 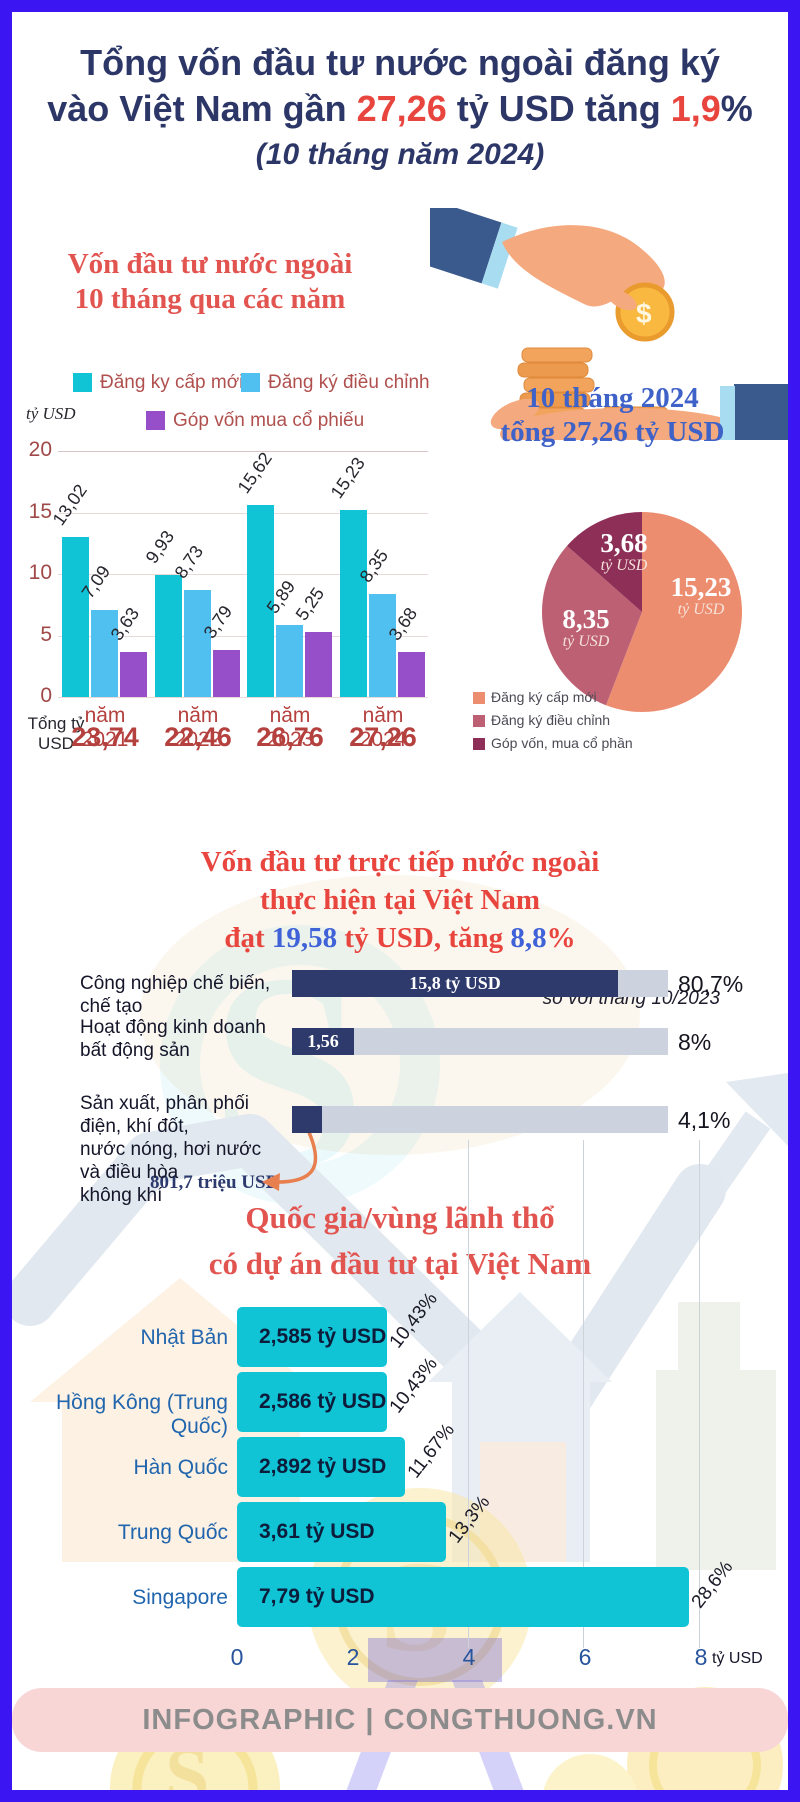 I want to click on annotation-arrow-head, so click(x=271, y=1182).